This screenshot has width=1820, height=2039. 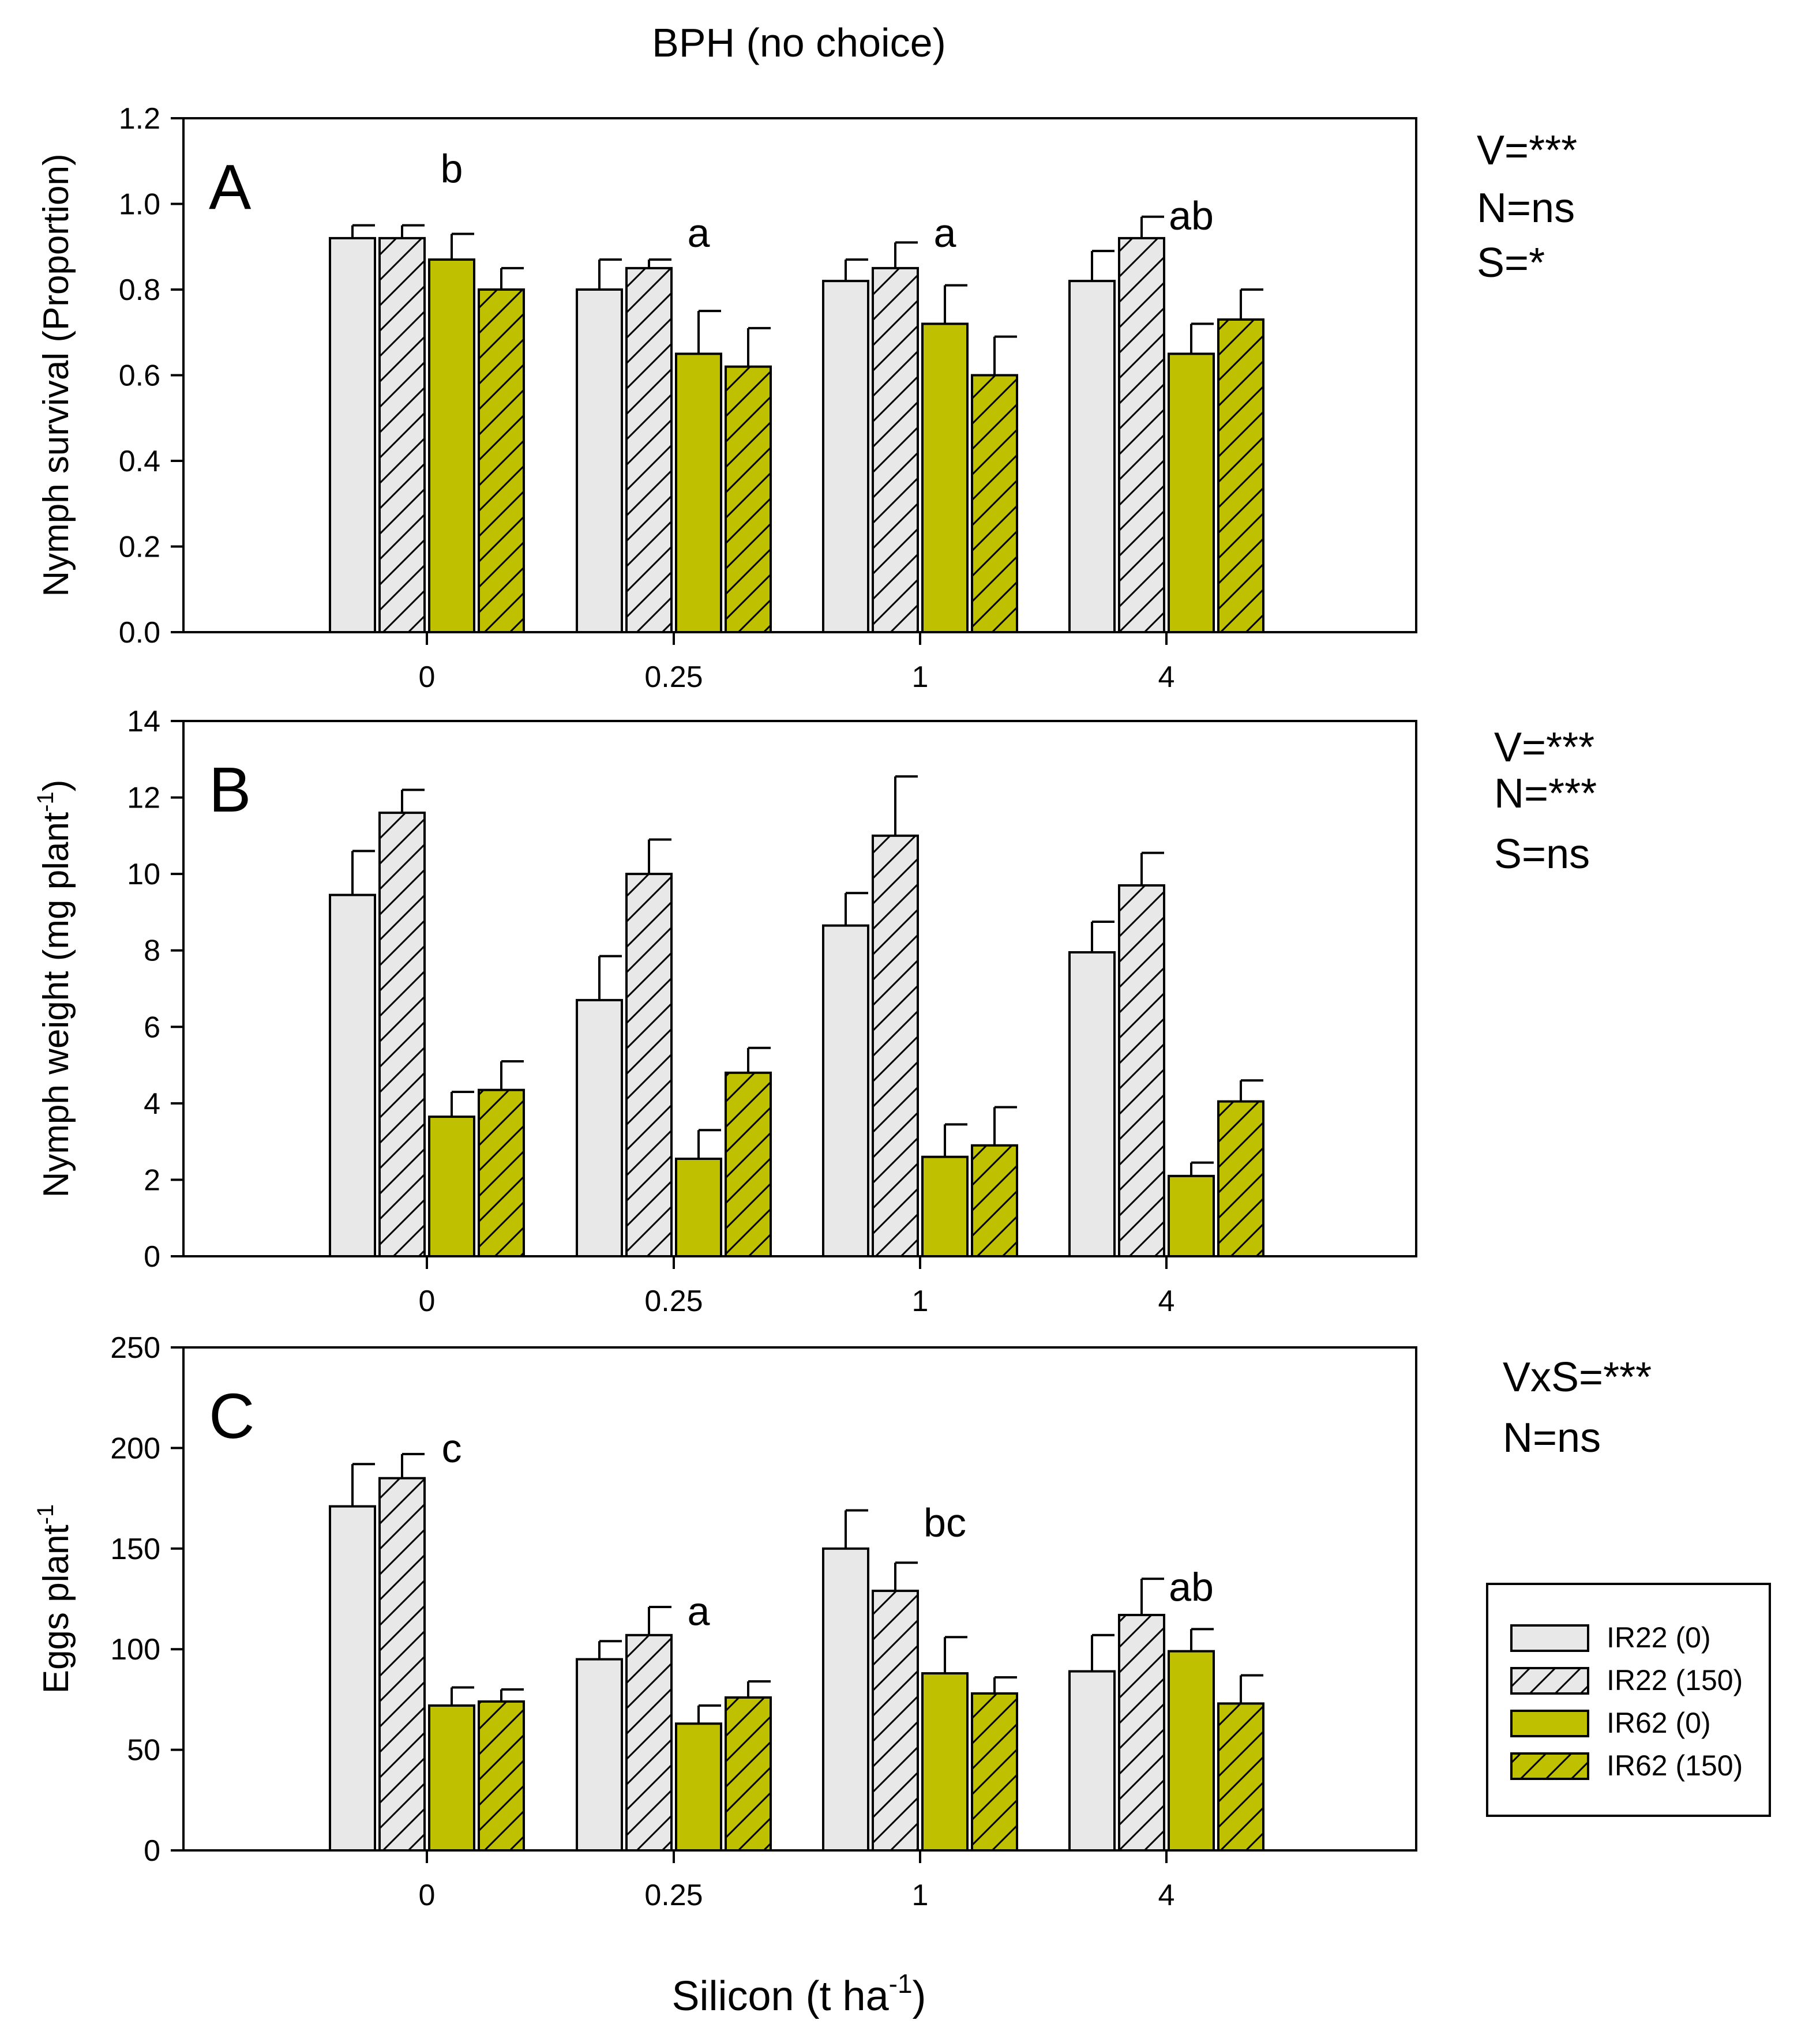 What do you see at coordinates (152, 1180) in the screenshot?
I see `y-tick-label: 2` at bounding box center [152, 1180].